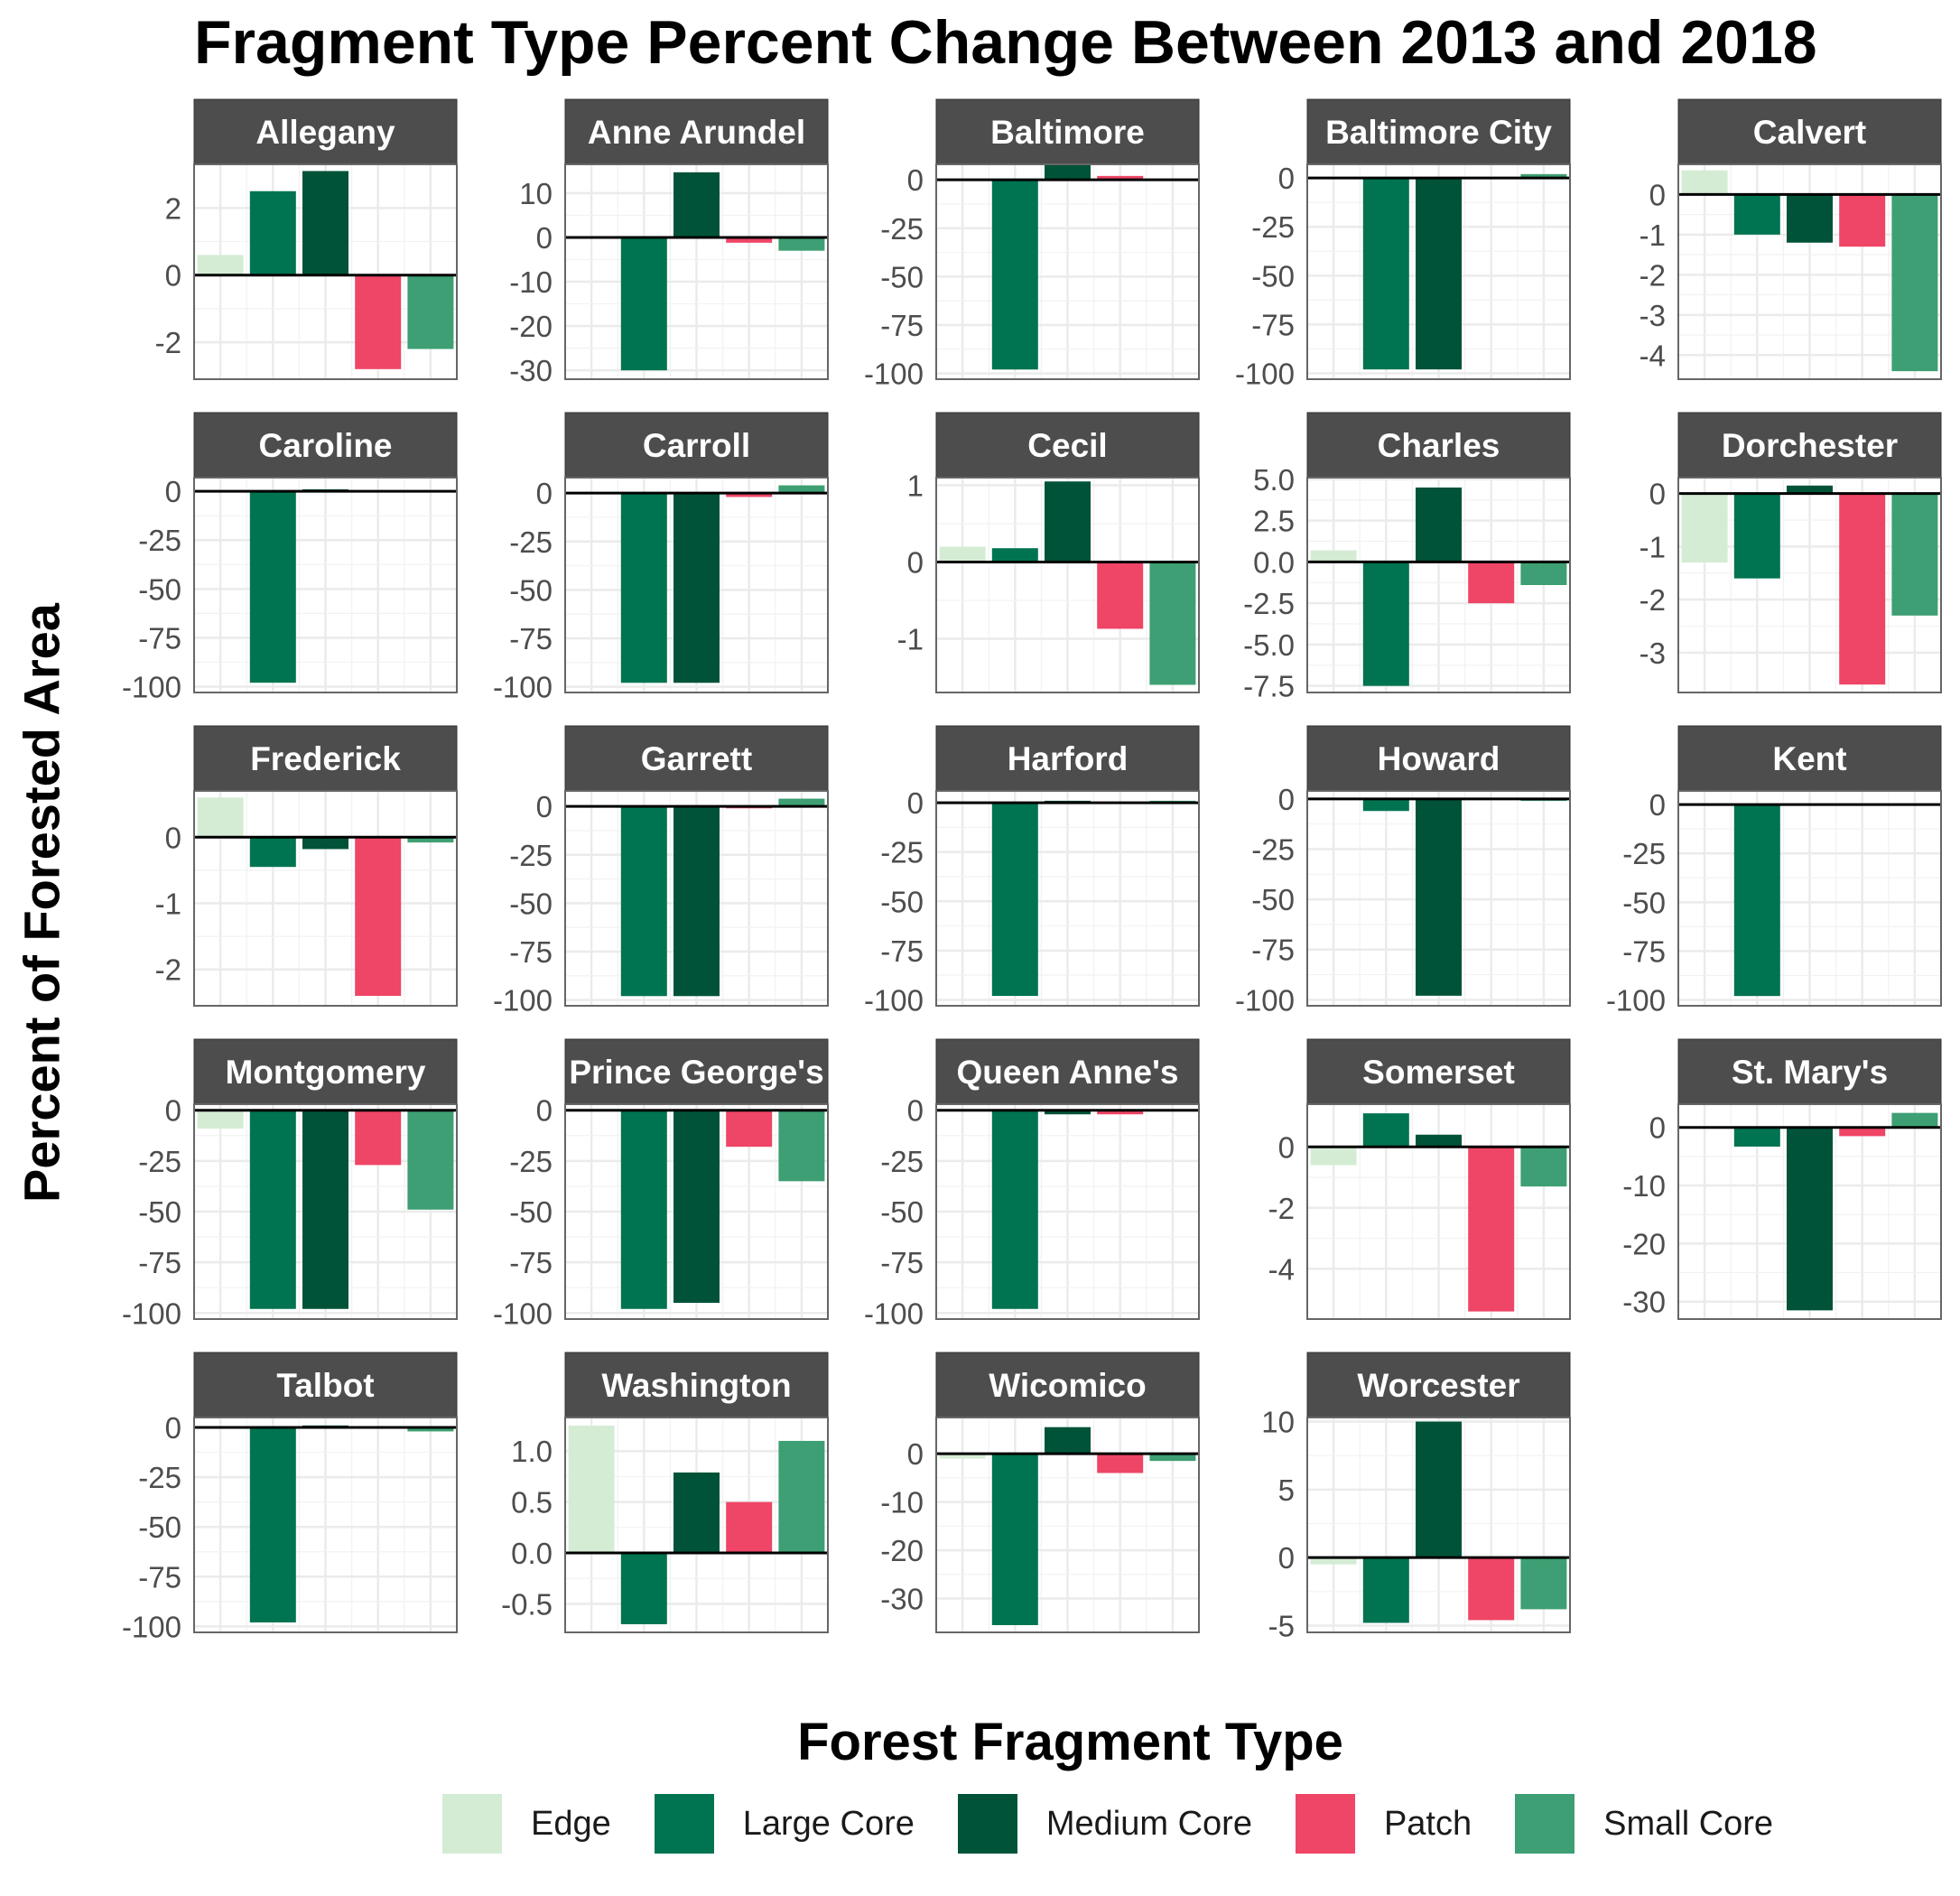 The width and height of the screenshot is (1960, 1896). I want to click on facet-panel: Baltimore 0 -25 -50 -75 -100, so click(1032, 244).